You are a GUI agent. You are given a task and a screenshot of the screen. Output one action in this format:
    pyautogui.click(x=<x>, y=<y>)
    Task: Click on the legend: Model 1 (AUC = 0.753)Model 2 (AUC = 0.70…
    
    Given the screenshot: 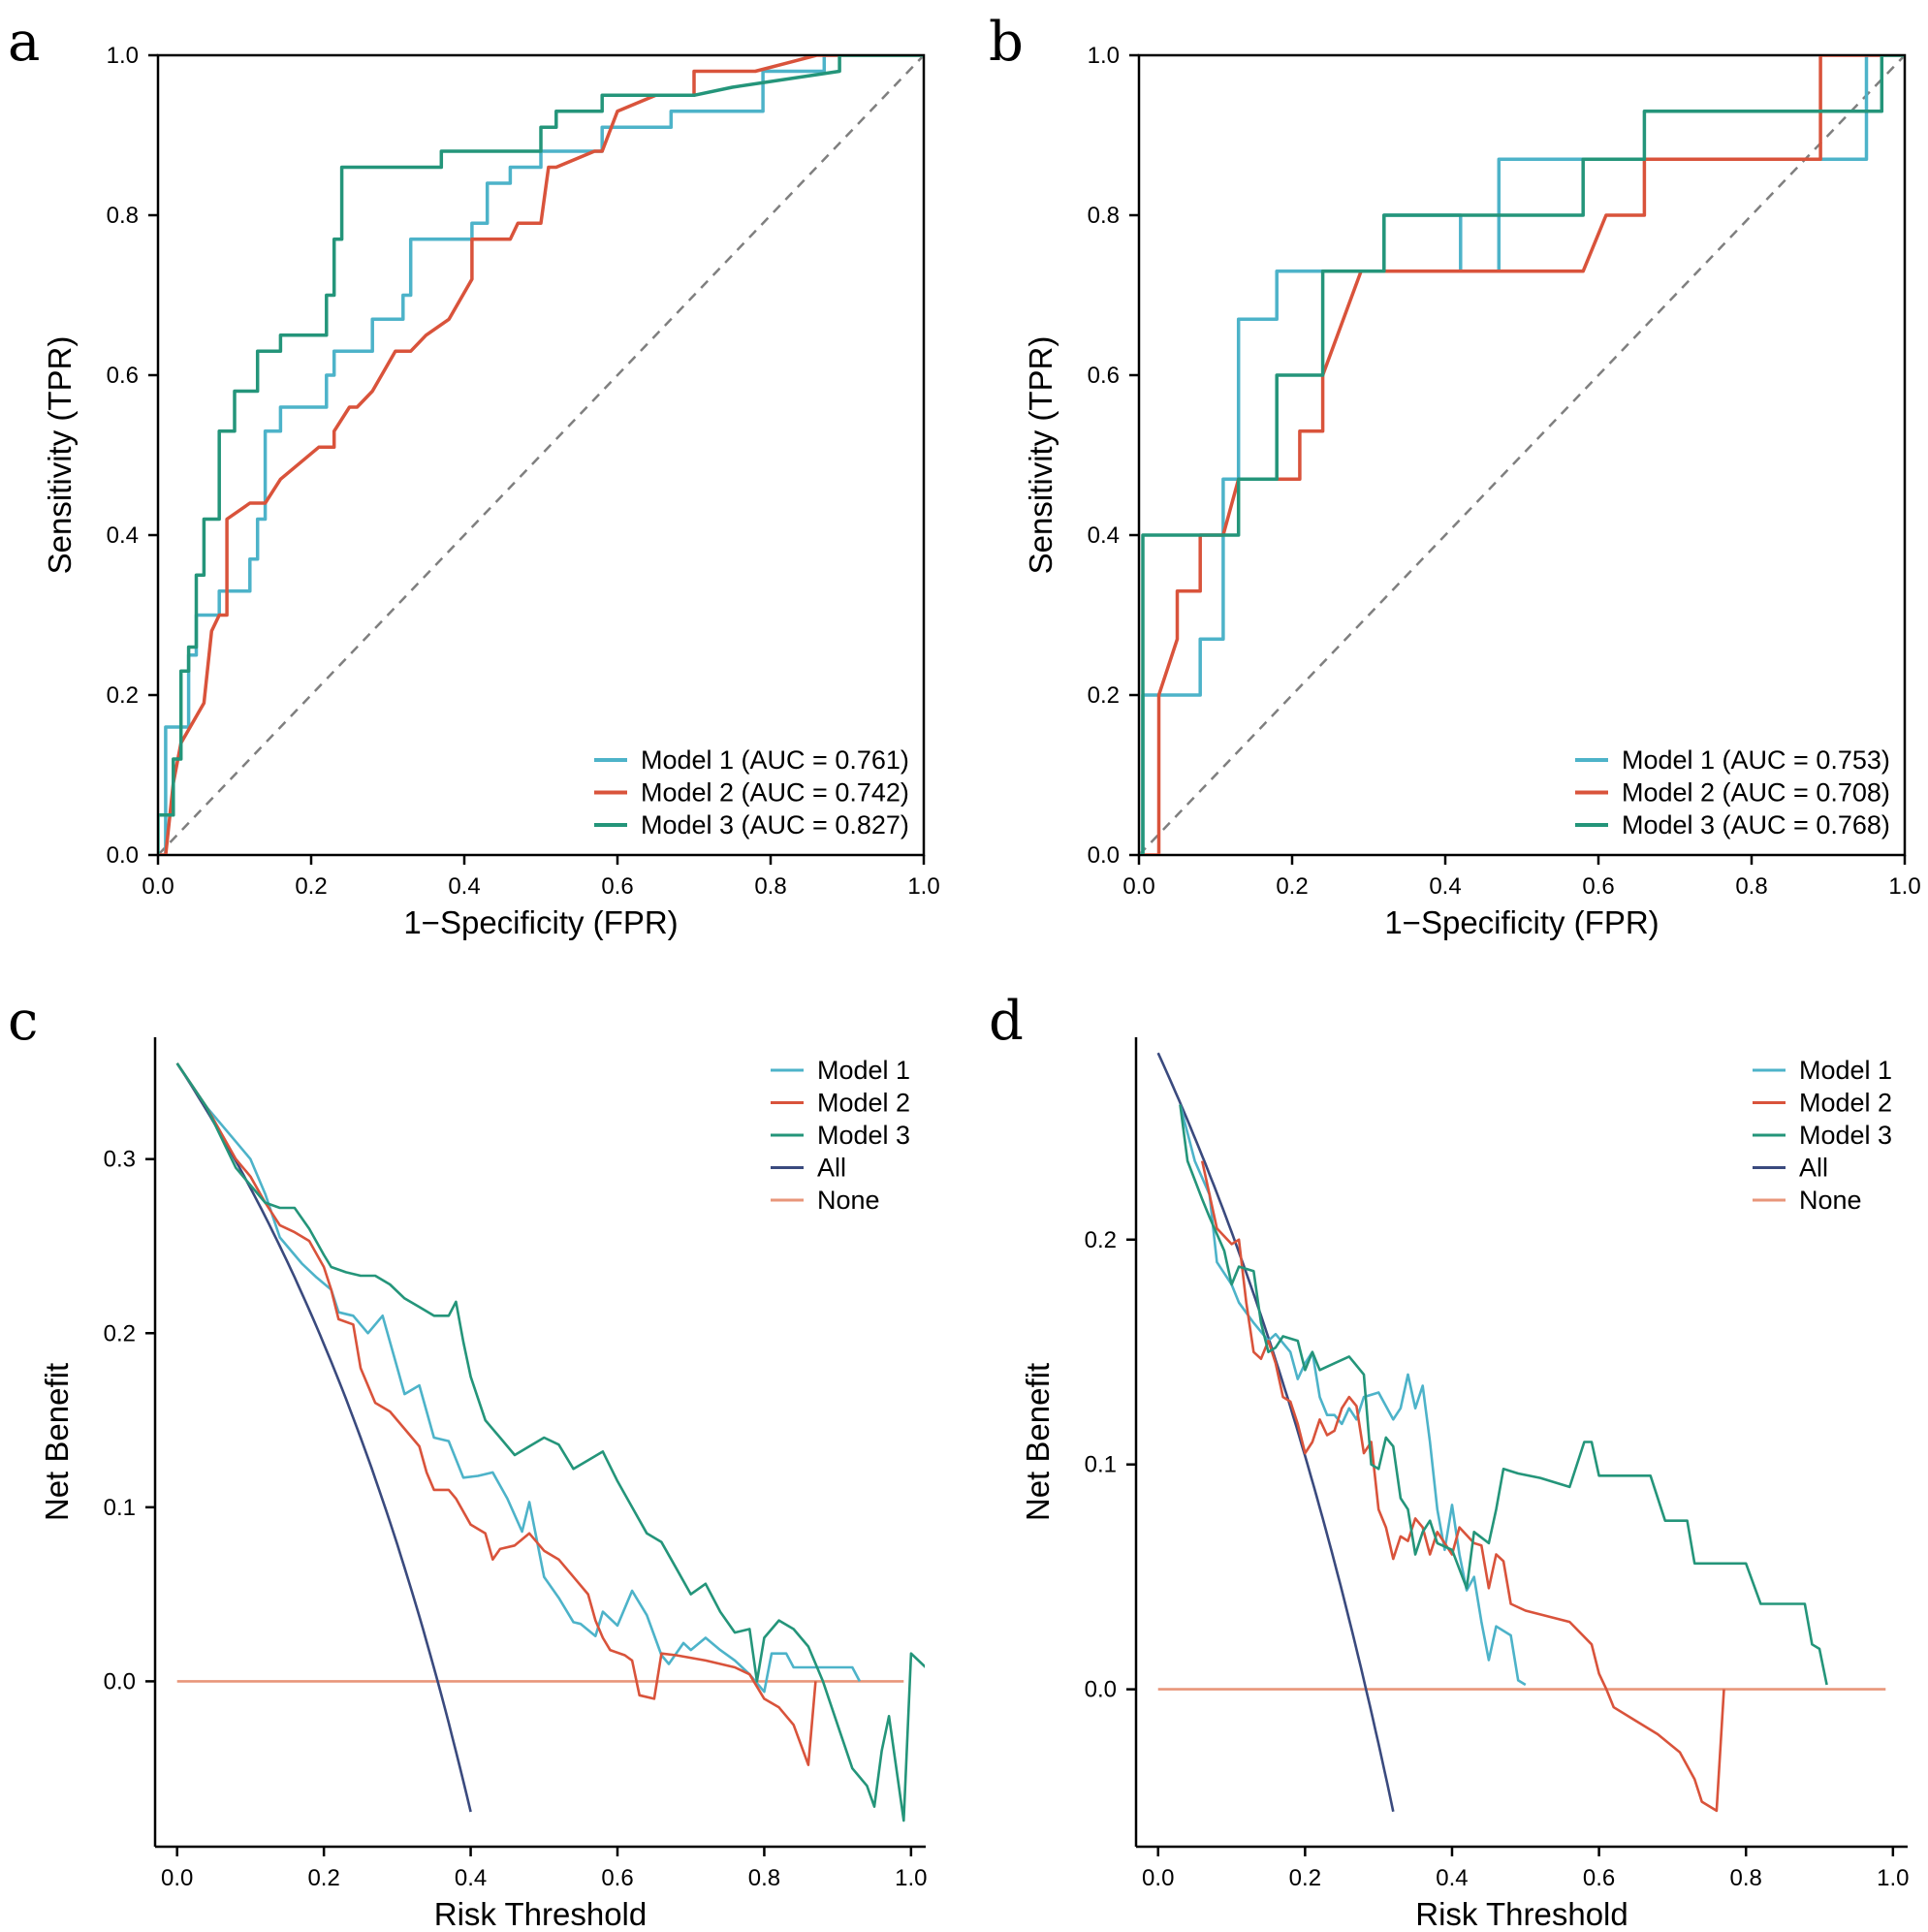 What is the action you would take?
    pyautogui.click(x=1733, y=792)
    